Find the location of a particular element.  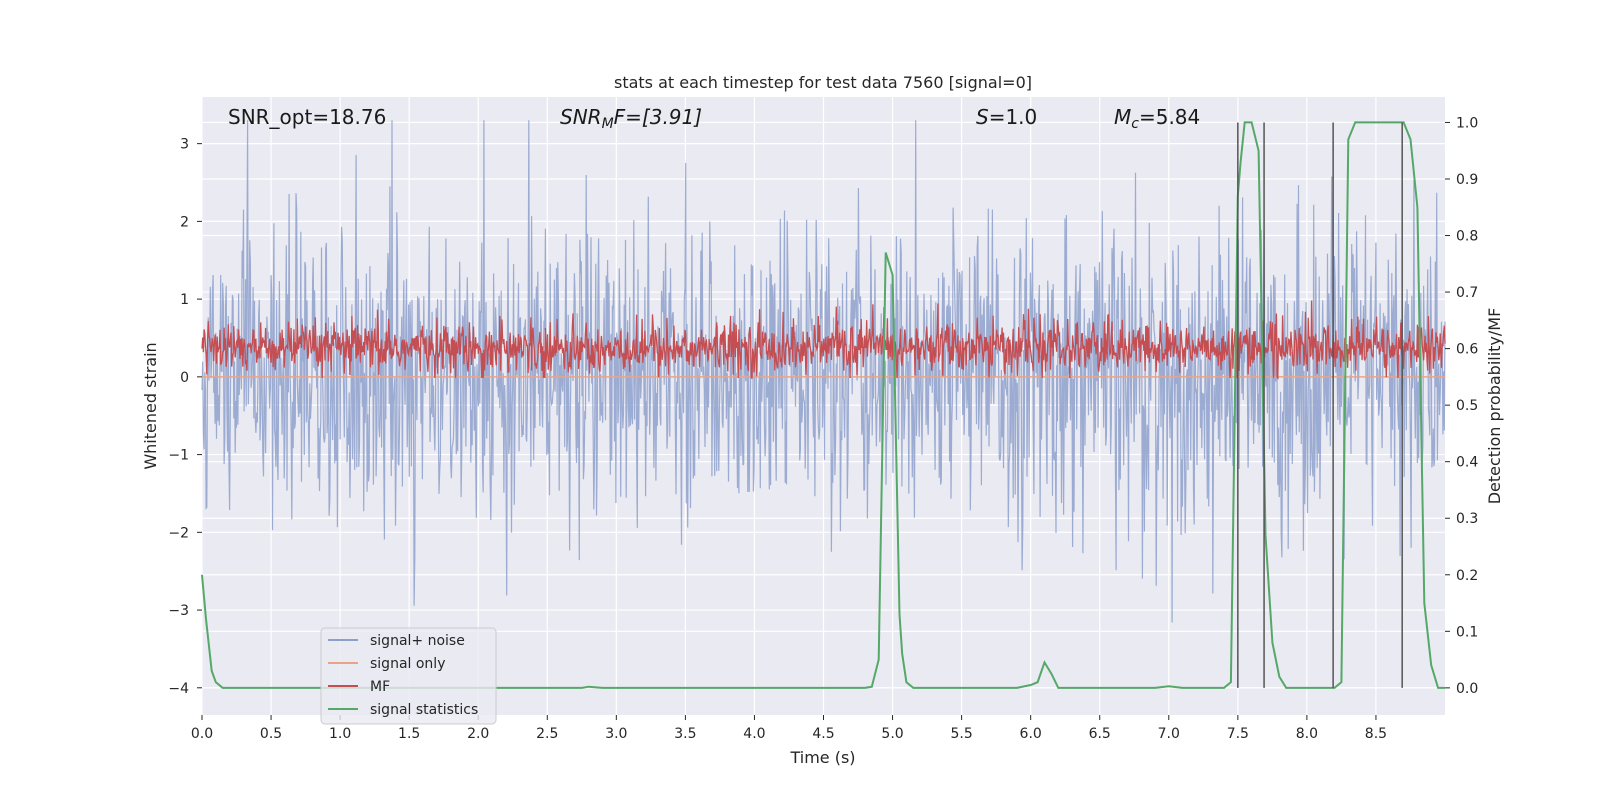

x-tick-label-14: 7.0 is located at coordinates (1169, 734).